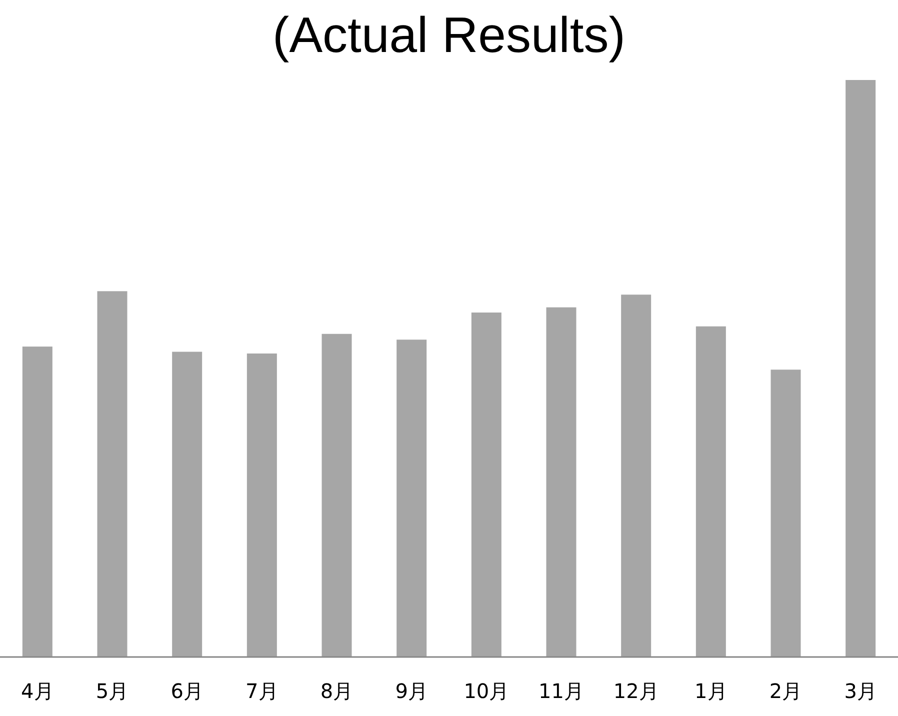 This screenshot has width=898, height=716. Describe the element at coordinates (262, 691) in the screenshot. I see `x-tick-label: 7月` at that location.